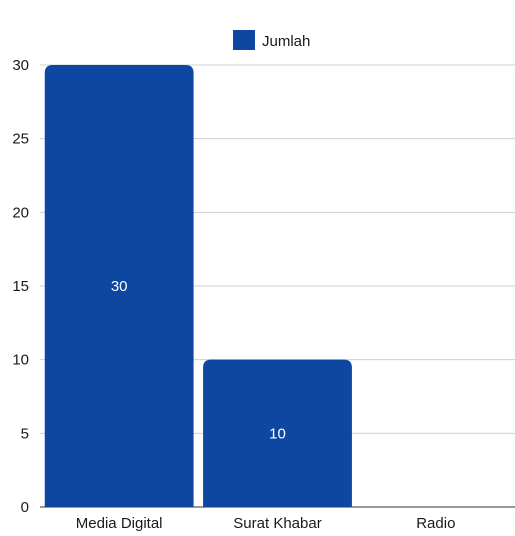 Image resolution: width=515 pixels, height=536 pixels. I want to click on y-tick-label-10: 10, so click(20, 360).